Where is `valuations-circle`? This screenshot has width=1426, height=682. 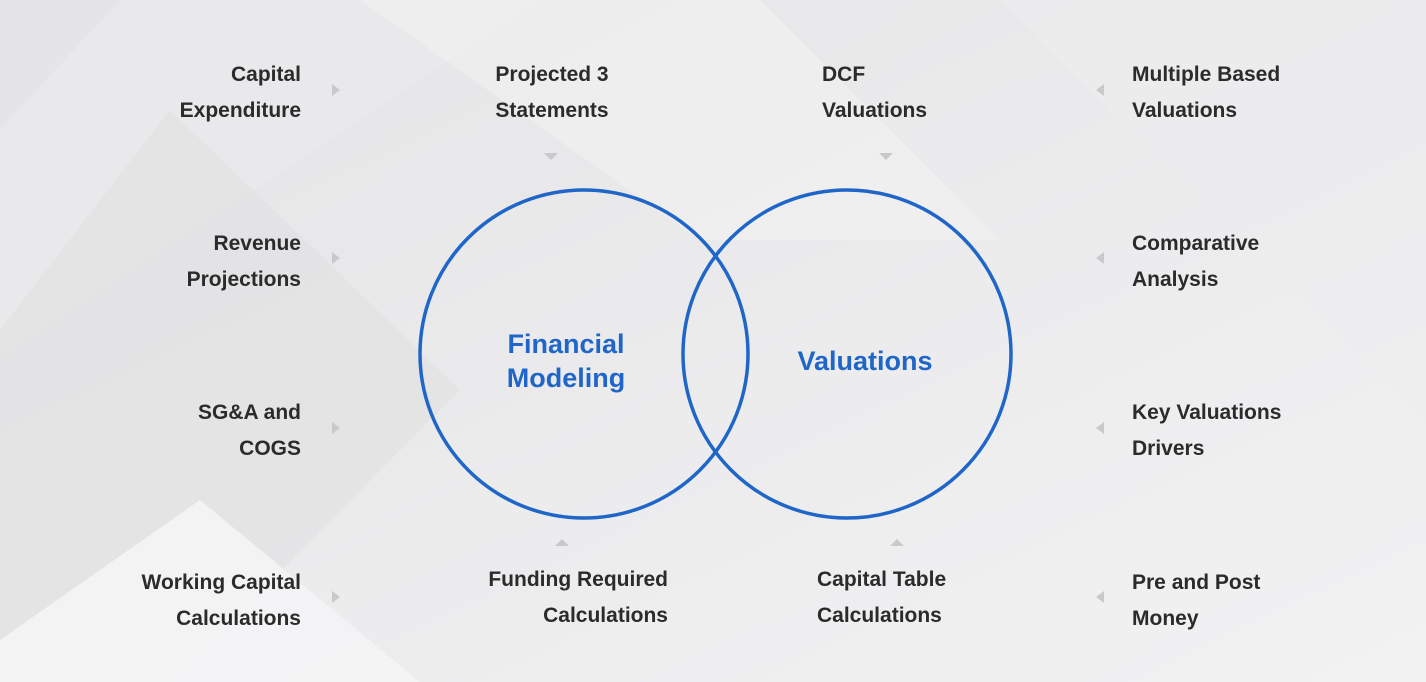
valuations-circle is located at coordinates (847, 354).